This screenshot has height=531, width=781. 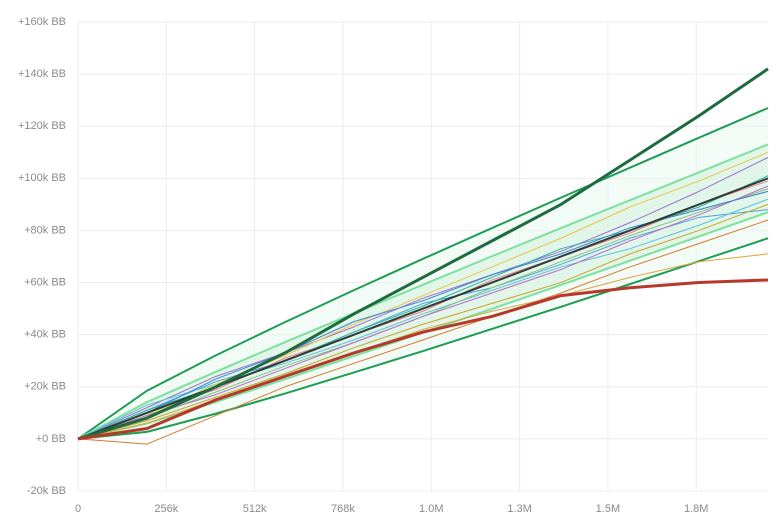 I want to click on x-tick-label: 512k, so click(x=255, y=509).